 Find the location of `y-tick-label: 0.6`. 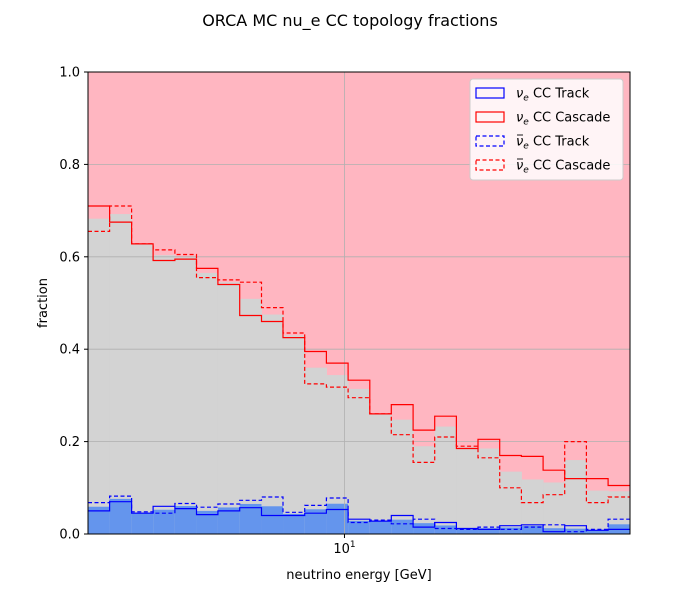

y-tick-label: 0.6 is located at coordinates (69, 257).